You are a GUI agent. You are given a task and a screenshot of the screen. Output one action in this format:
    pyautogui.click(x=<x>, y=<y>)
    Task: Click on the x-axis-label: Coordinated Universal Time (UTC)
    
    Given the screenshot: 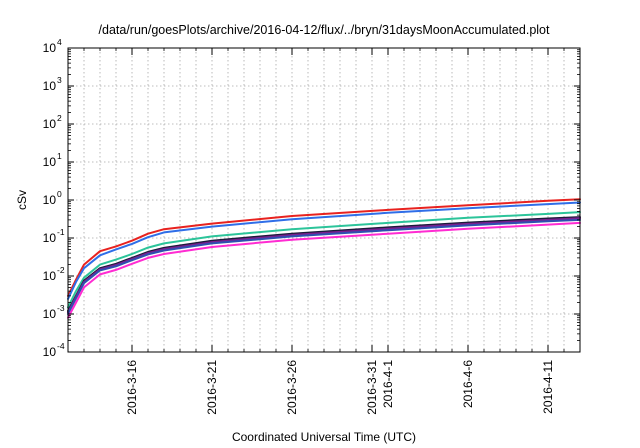 What is the action you would take?
    pyautogui.click(x=324, y=437)
    